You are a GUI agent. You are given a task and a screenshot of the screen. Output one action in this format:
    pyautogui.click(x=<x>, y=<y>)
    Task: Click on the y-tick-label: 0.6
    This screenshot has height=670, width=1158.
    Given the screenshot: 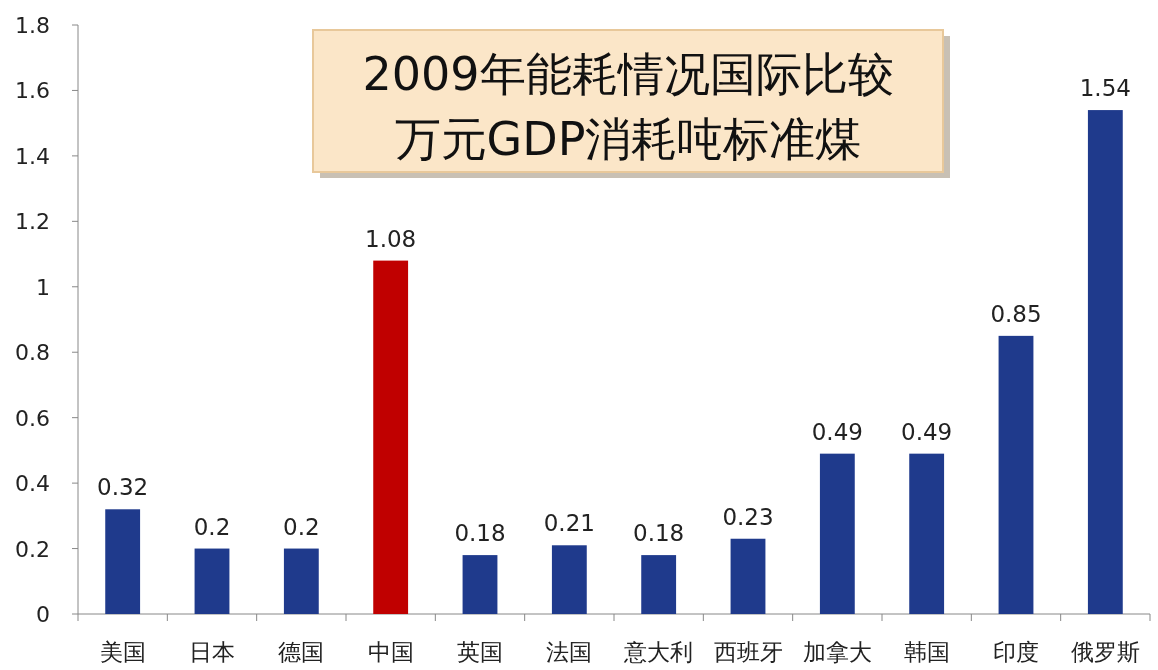 What is the action you would take?
    pyautogui.click(x=32, y=418)
    